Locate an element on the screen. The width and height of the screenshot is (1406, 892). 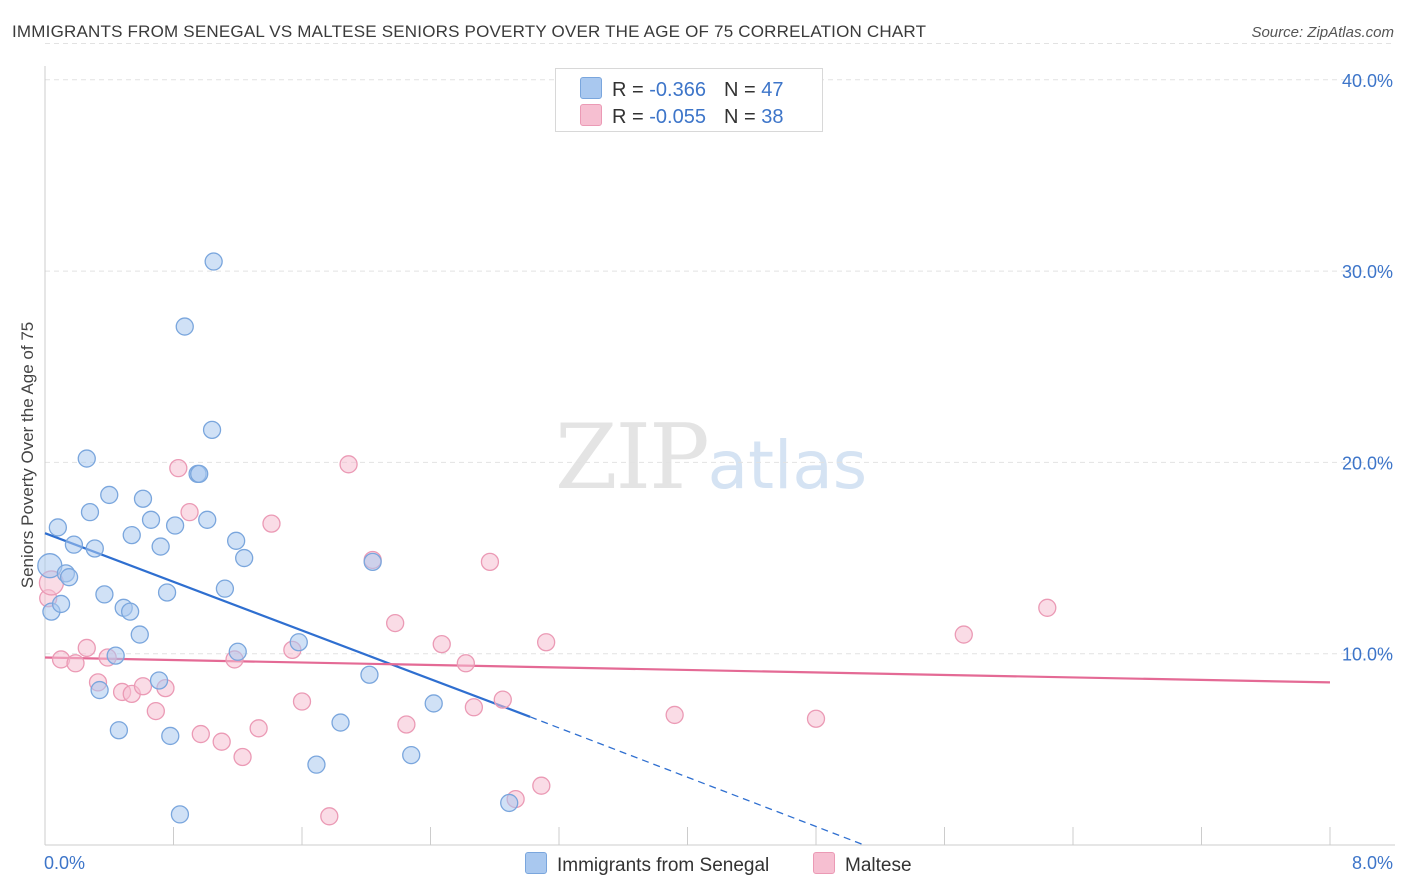
senegal-trend-line is located at coordinates (287, 625).